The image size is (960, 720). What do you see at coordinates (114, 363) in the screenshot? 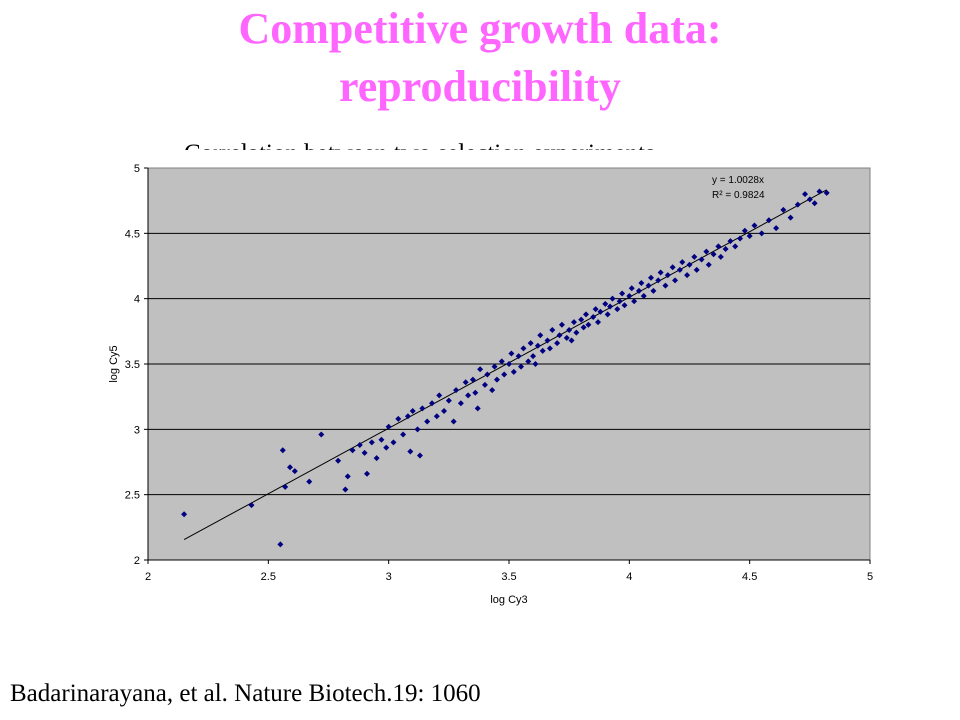
I see `y-axis-title: log Cy5` at bounding box center [114, 363].